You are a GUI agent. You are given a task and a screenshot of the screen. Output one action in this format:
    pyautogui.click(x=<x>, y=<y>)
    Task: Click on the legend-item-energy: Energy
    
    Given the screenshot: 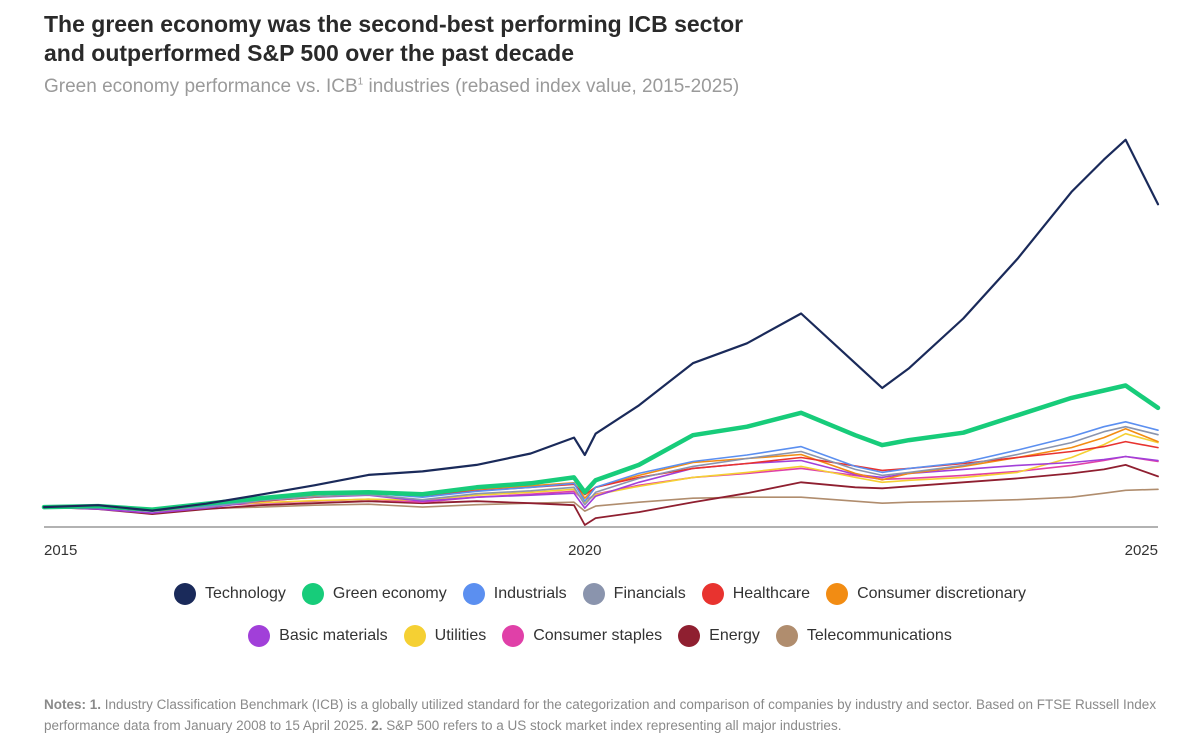 What is the action you would take?
    pyautogui.click(x=719, y=636)
    